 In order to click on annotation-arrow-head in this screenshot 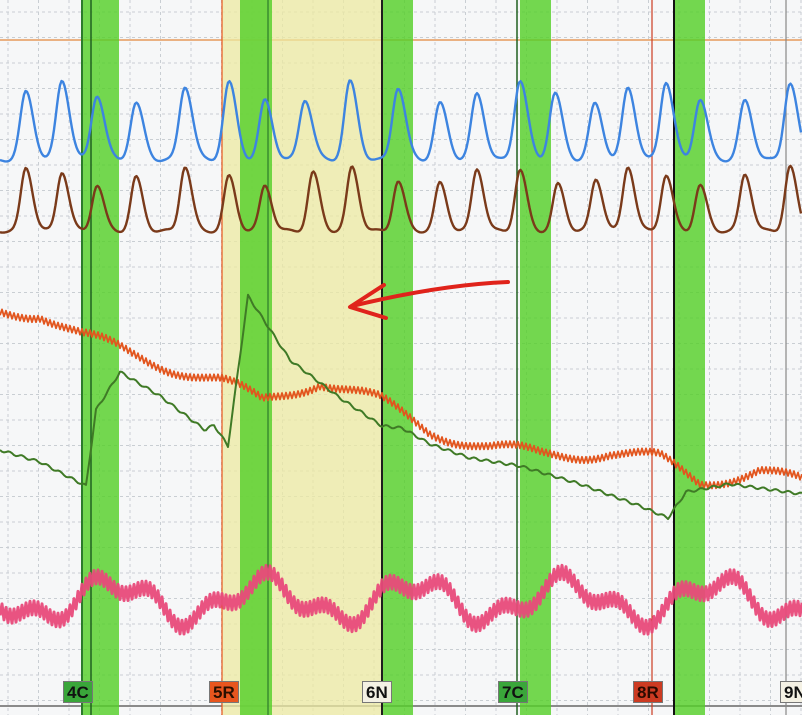, I will do `click(368, 301)`.